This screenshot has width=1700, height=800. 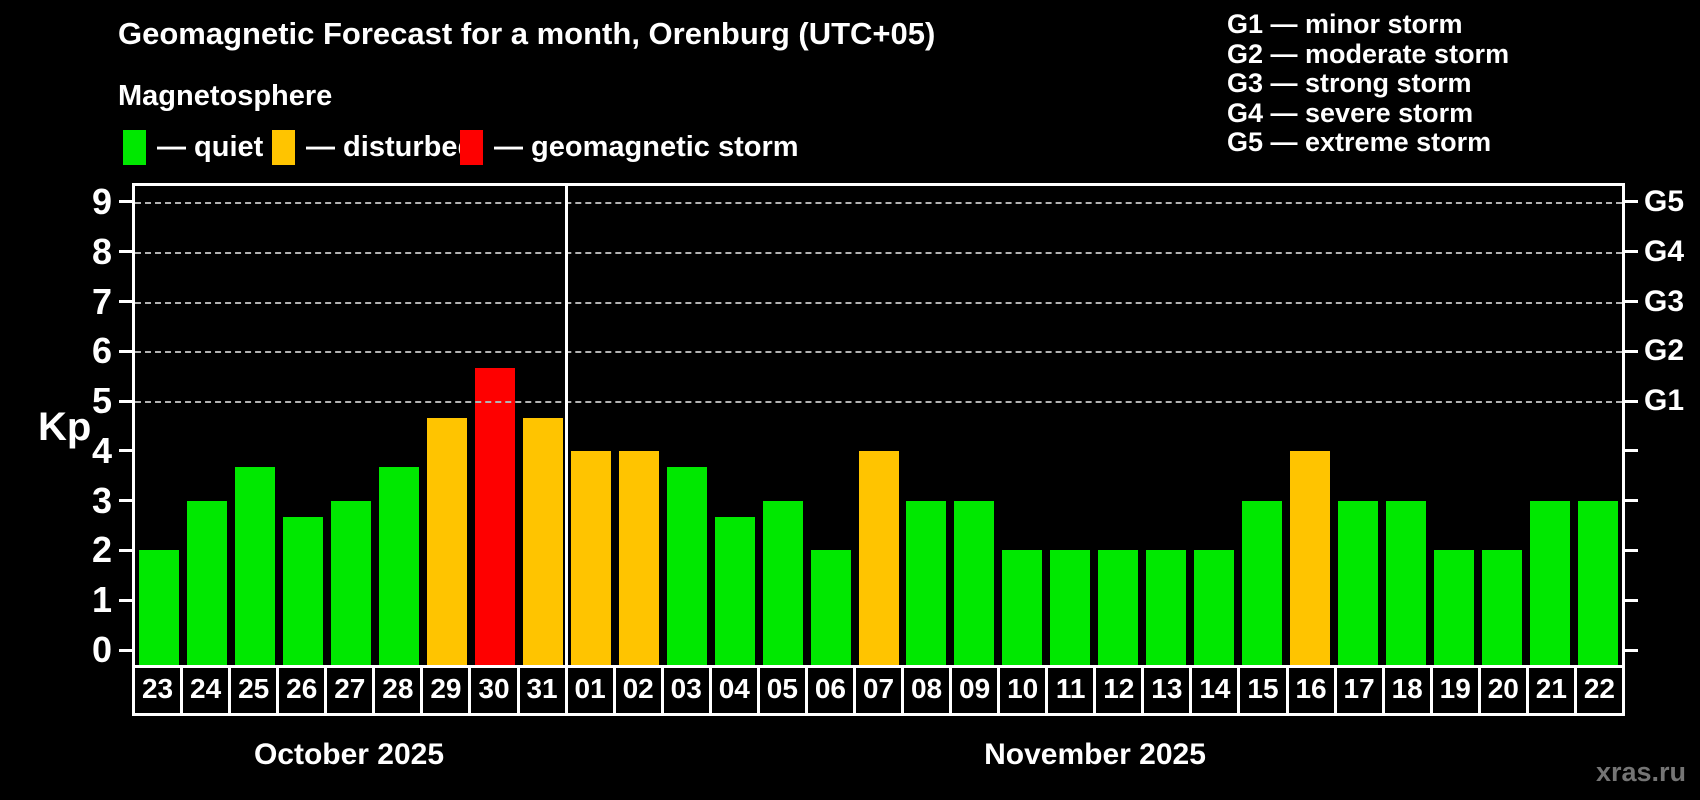 What do you see at coordinates (540, 690) in the screenshot?
I see `day-label-31: 31` at bounding box center [540, 690].